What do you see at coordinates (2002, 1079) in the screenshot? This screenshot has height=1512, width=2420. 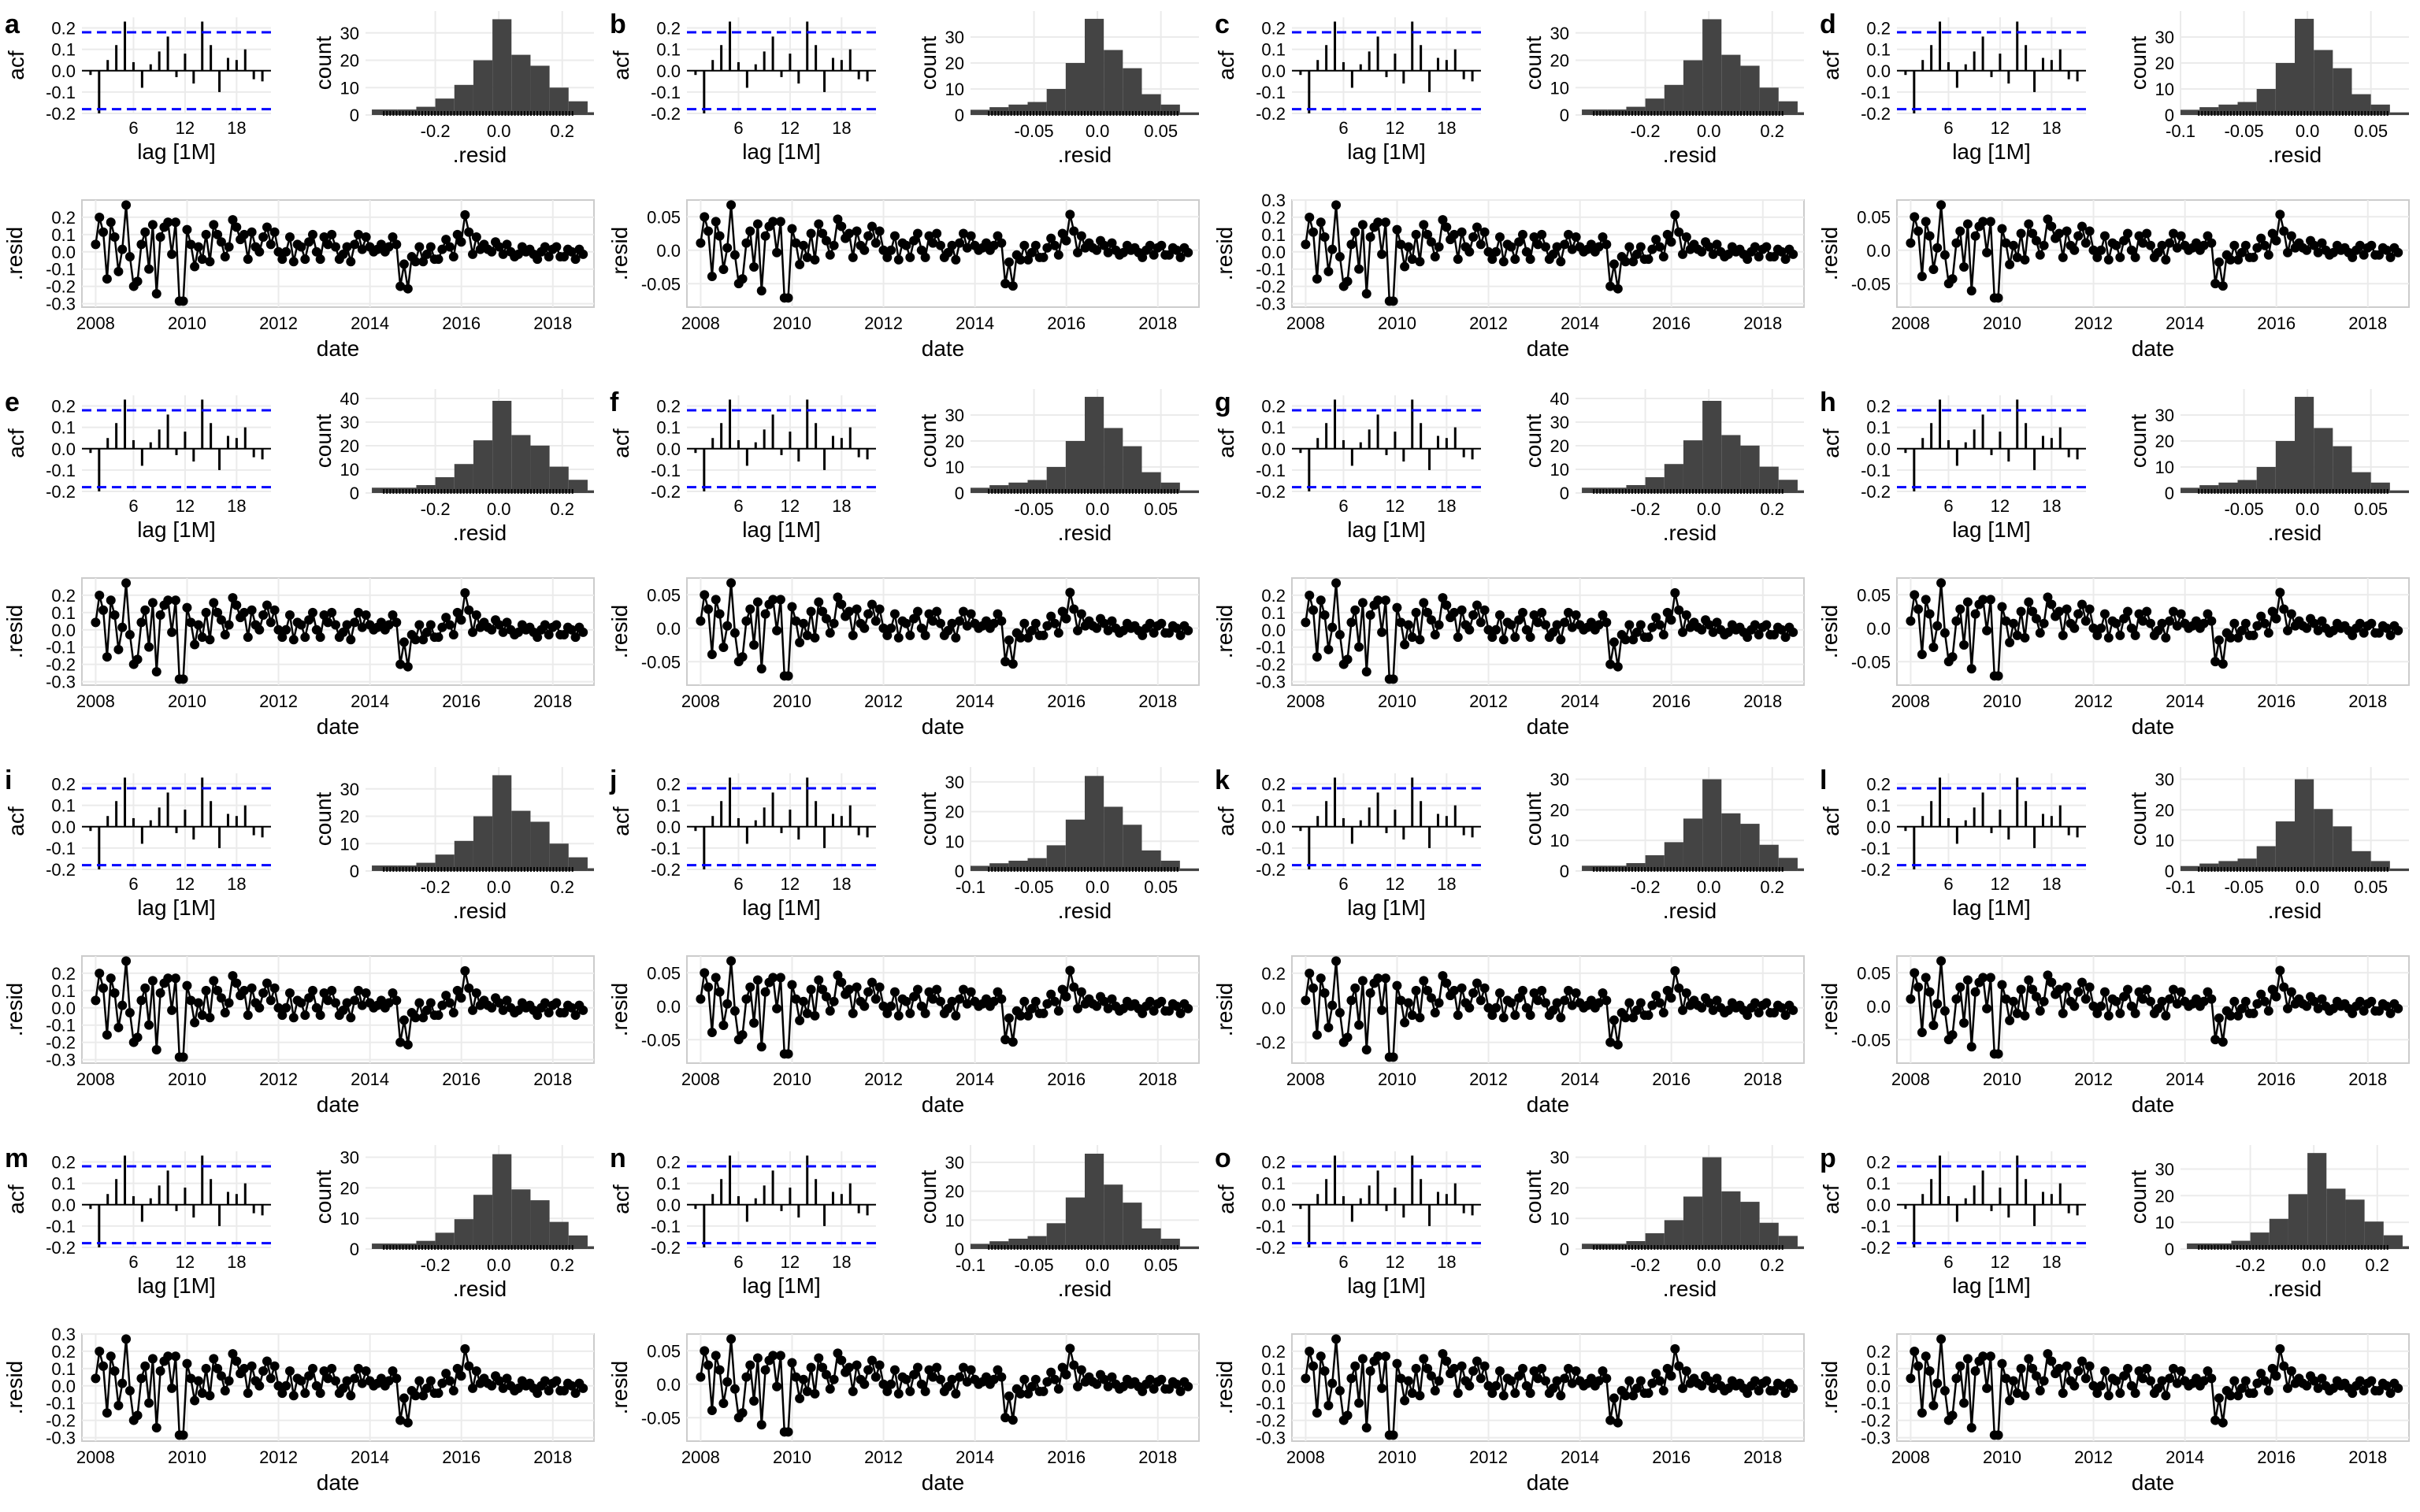 I see `ts-x-tick: 2010` at bounding box center [2002, 1079].